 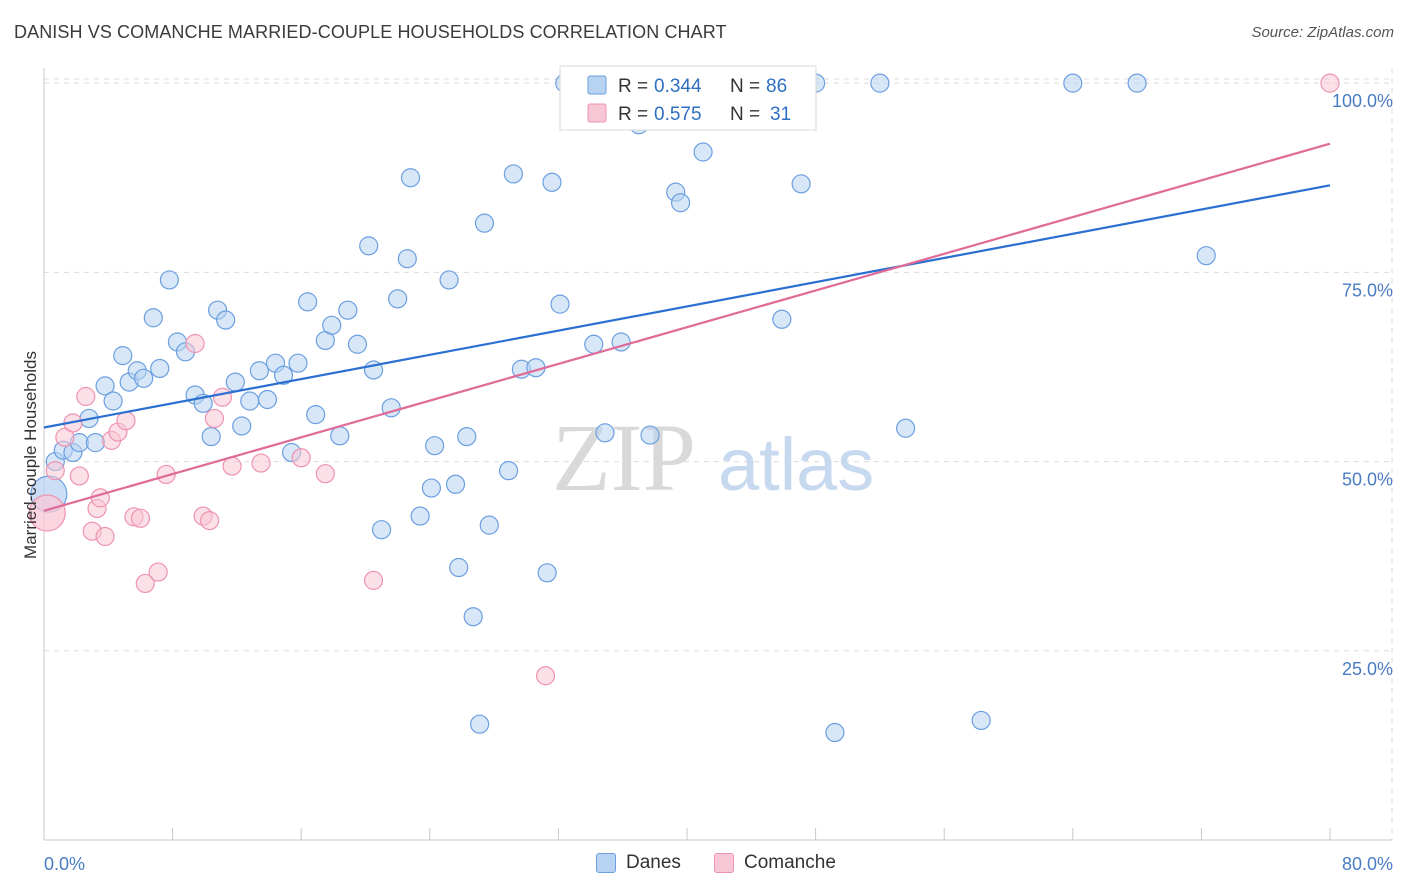 I want to click on legend-n-label-comanche: N =, so click(x=745, y=114).